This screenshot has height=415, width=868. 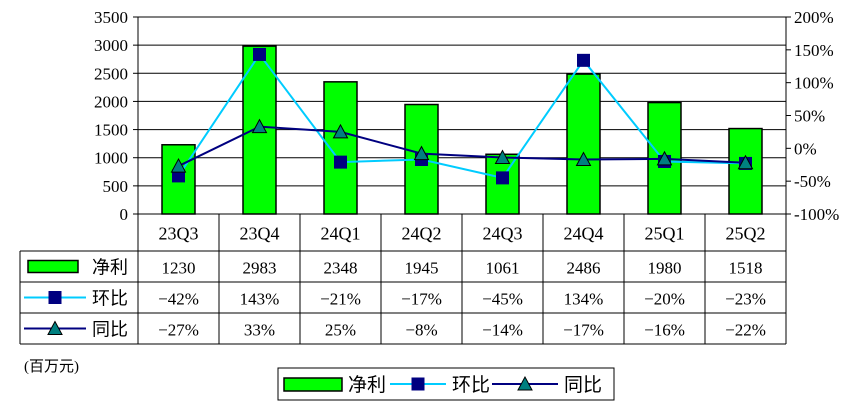 What do you see at coordinates (179, 234) in the screenshot?
I see `x-tick-label: 23Q3` at bounding box center [179, 234].